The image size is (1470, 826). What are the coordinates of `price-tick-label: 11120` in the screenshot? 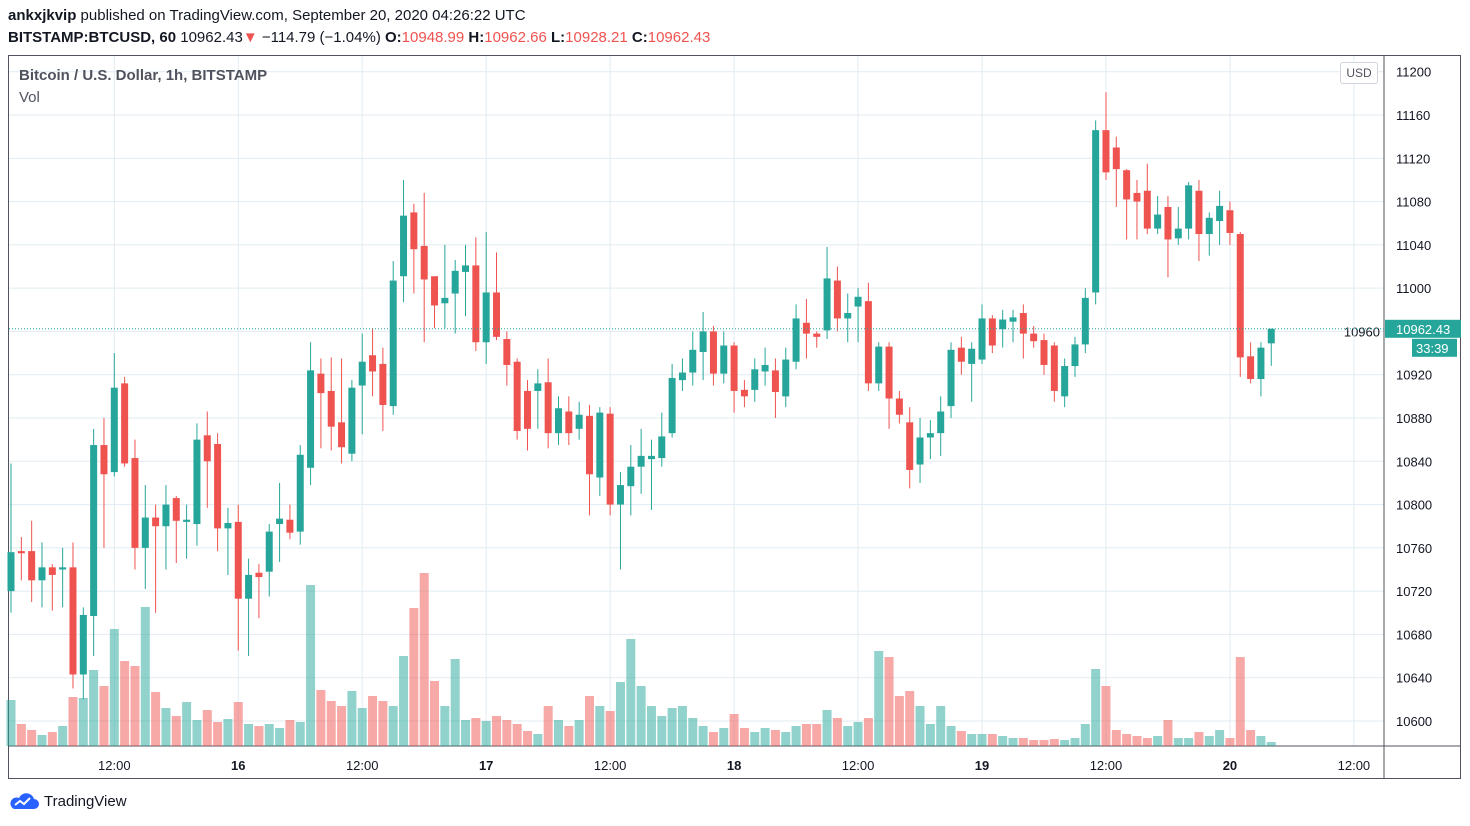 It's located at (1413, 158).